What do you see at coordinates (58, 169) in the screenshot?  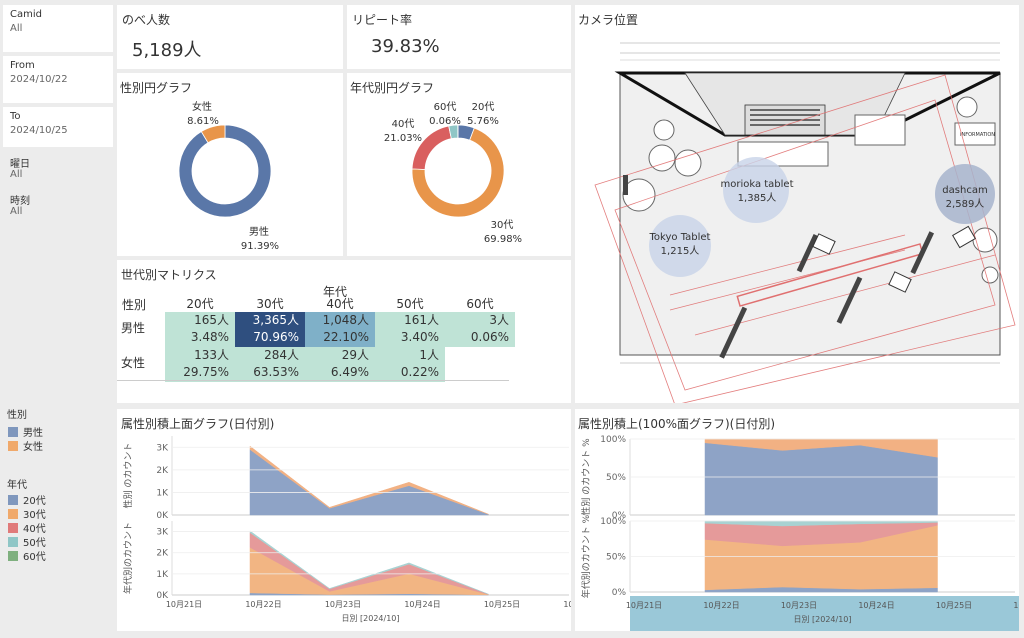 I see `filter-weekday: 曜日 All` at bounding box center [58, 169].